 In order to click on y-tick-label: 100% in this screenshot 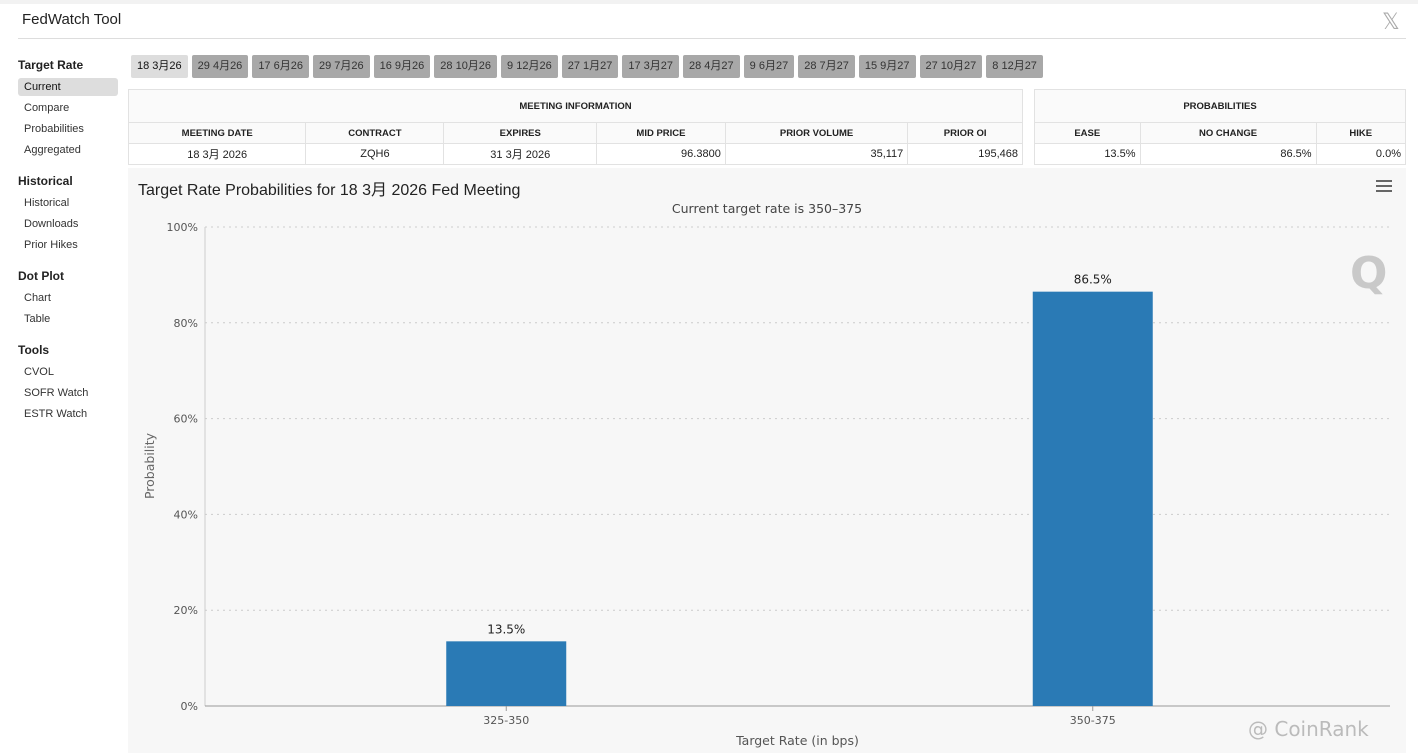, I will do `click(182, 227)`.